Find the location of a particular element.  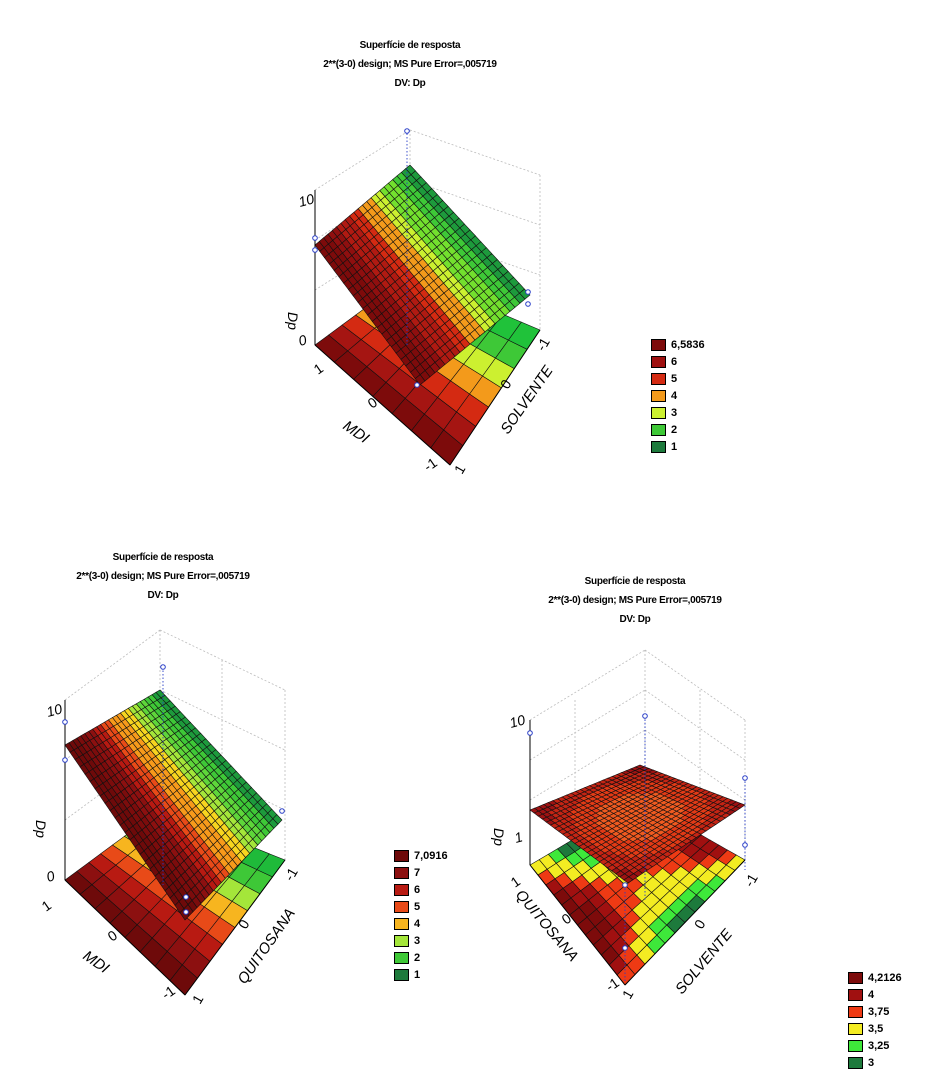

legend-entry: 3,25 is located at coordinates (875, 1045).